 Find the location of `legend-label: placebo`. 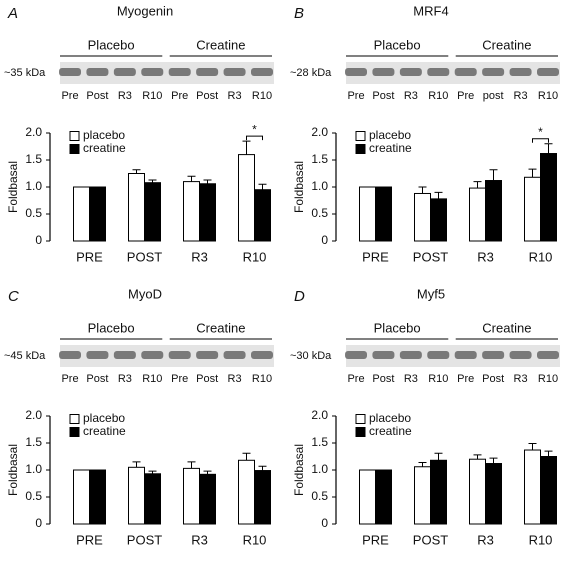

legend-label: placebo is located at coordinates (390, 418).